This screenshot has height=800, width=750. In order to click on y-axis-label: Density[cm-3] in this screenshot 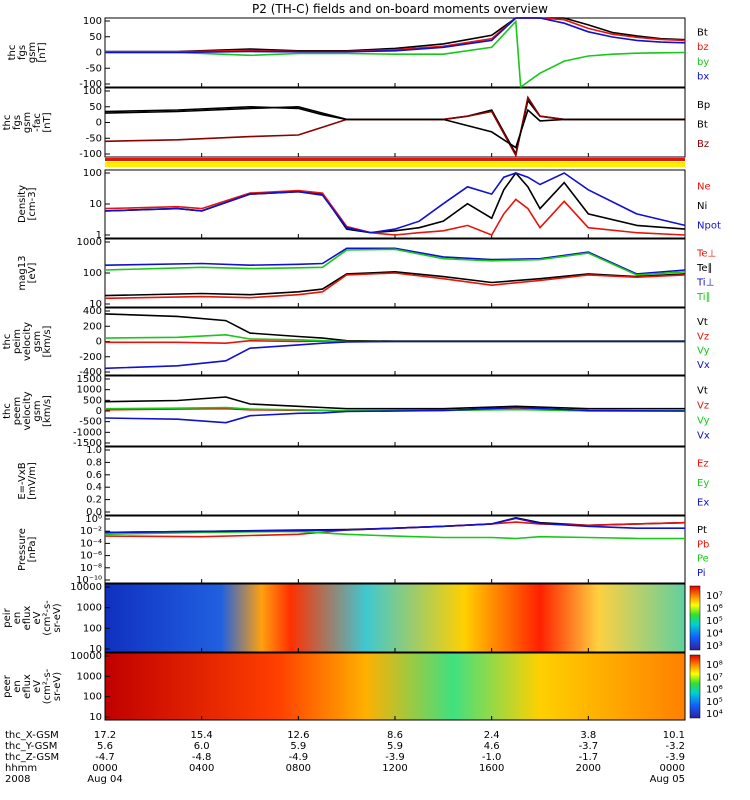, I will do `click(27, 204)`.